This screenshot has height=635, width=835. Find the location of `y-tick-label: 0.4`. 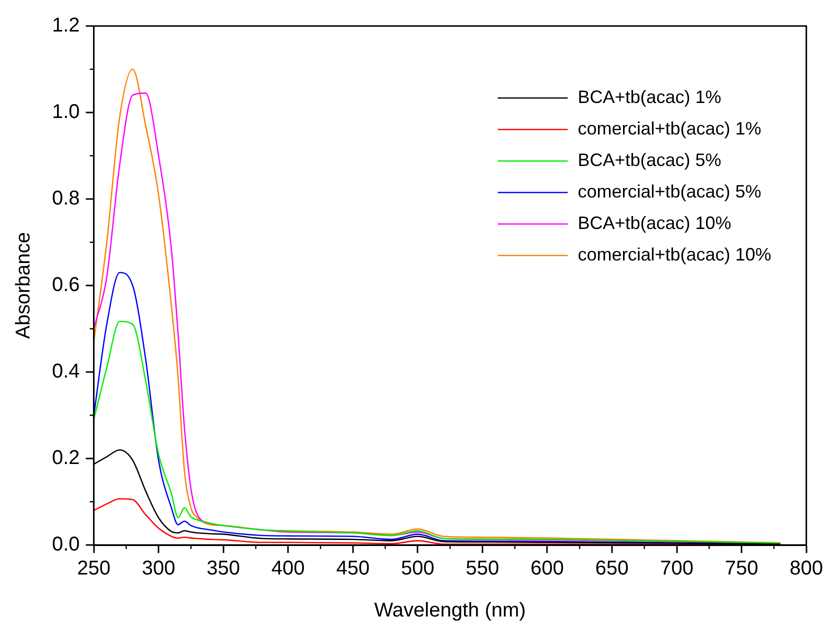

y-tick-label: 0.4 is located at coordinates (66, 371).